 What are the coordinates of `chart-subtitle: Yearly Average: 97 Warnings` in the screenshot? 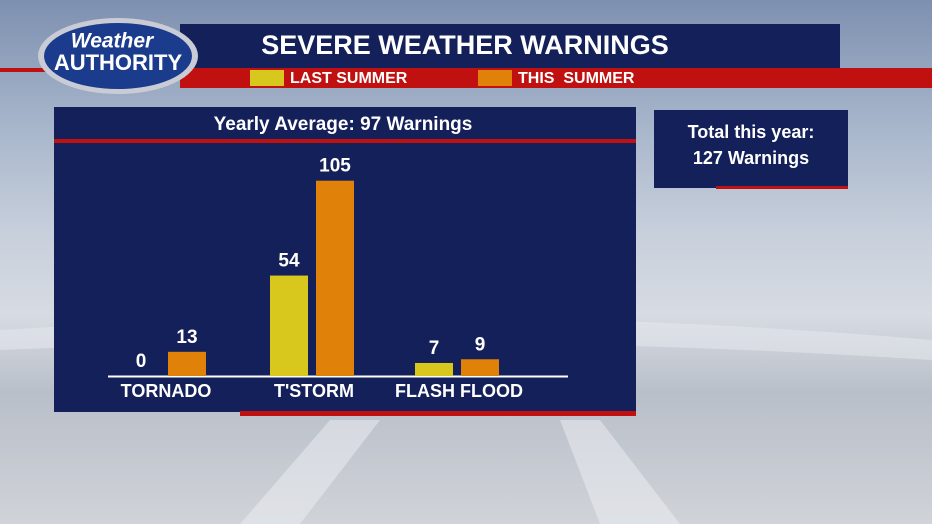 It's located at (343, 124).